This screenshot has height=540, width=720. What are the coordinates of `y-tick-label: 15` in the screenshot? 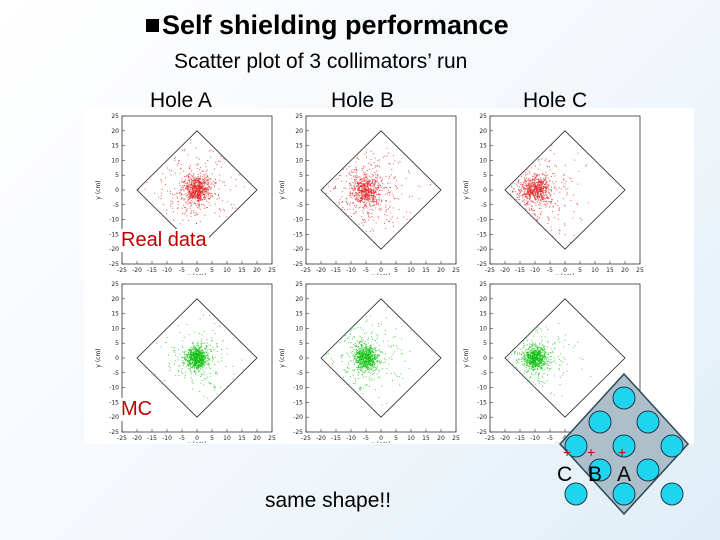 It's located at (483, 314).